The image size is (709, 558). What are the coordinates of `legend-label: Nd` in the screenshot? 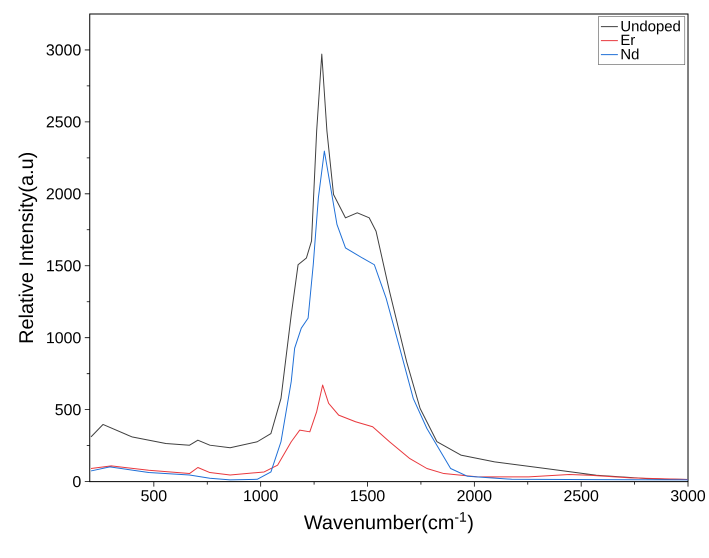 It's located at (630, 54).